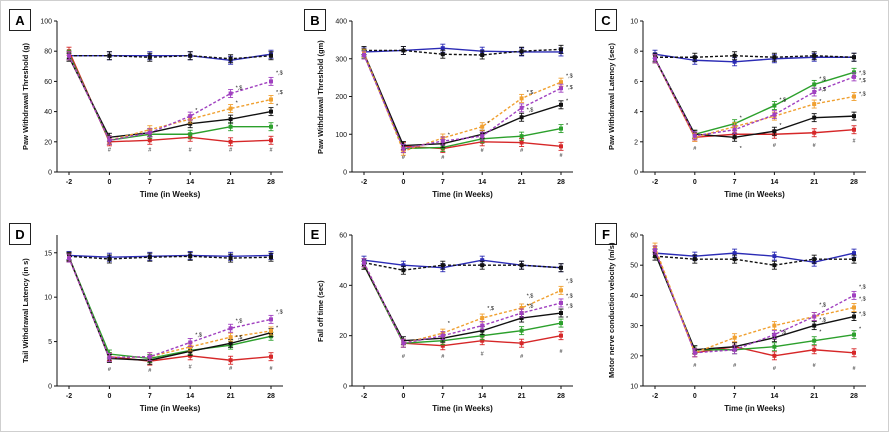 The height and width of the screenshot is (432, 889). I want to click on series-line-diabetic, so click(170, 309).